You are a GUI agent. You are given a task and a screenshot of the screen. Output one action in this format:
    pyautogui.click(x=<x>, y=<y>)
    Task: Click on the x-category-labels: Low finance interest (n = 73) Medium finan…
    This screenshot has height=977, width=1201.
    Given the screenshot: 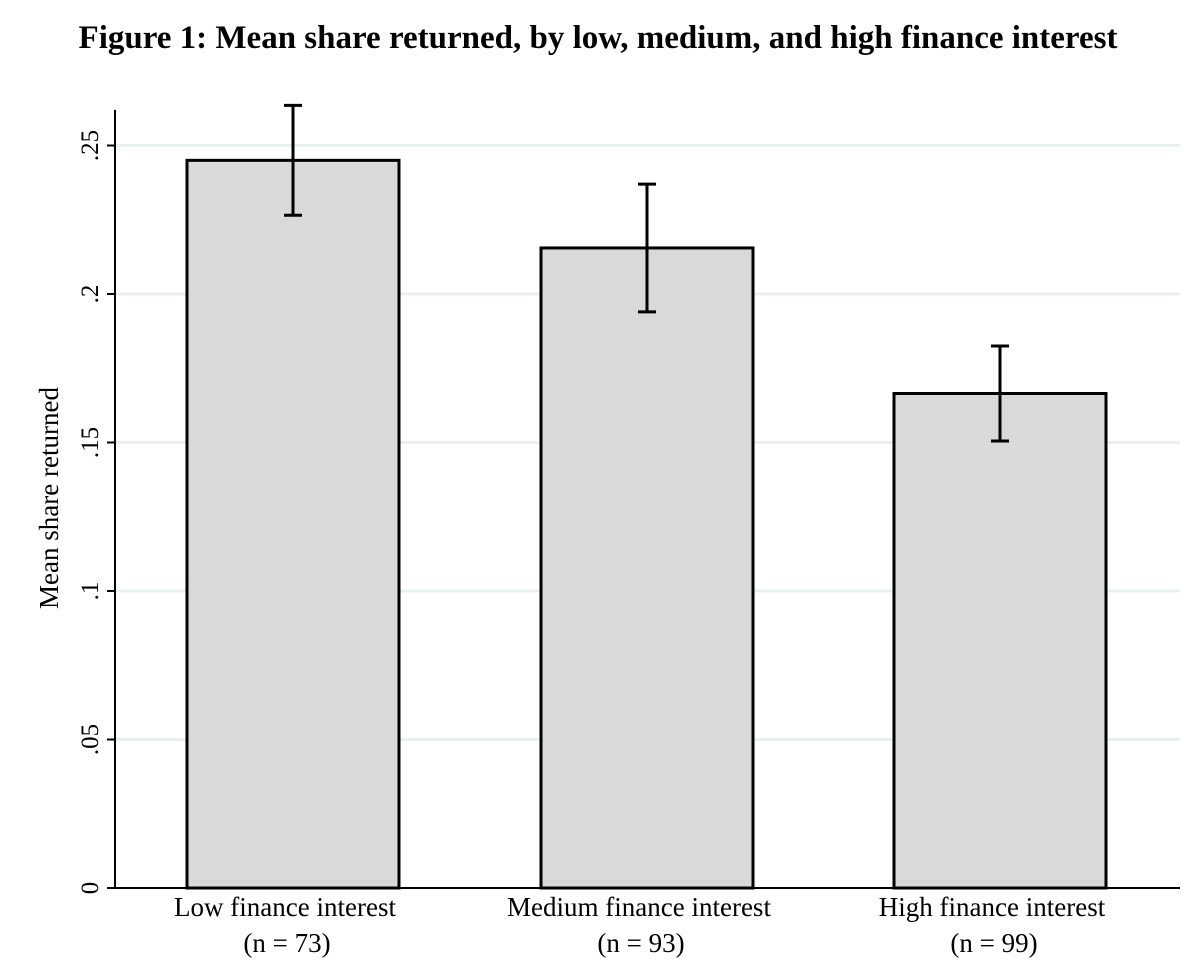 What is the action you would take?
    pyautogui.click(x=640, y=925)
    